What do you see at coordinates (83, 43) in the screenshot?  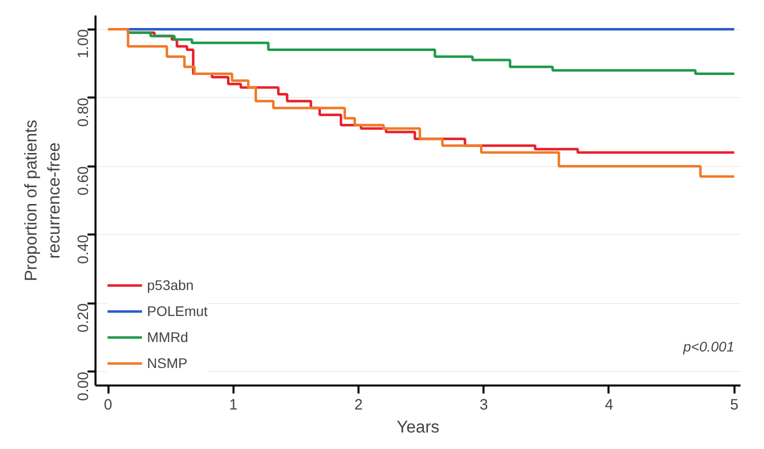 I see `y-tick-label: 1.00` at bounding box center [83, 43].